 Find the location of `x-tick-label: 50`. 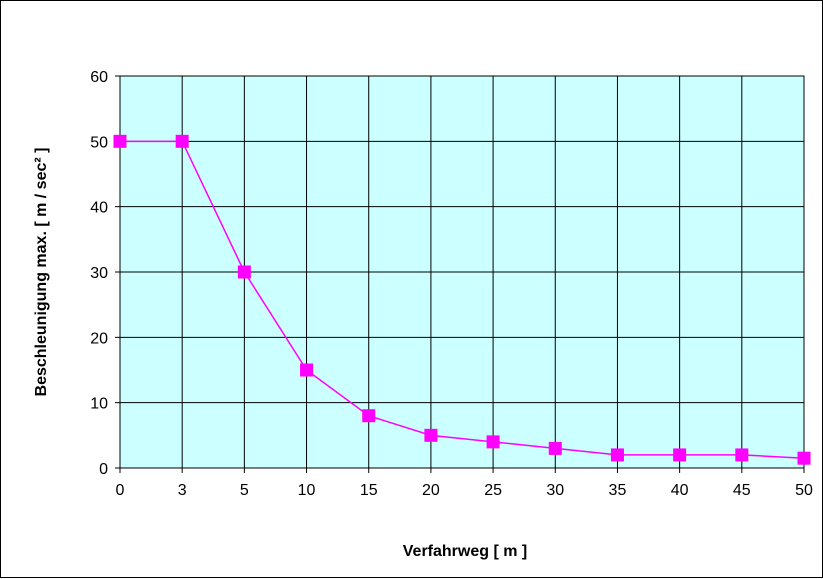

x-tick-label: 50 is located at coordinates (804, 490).